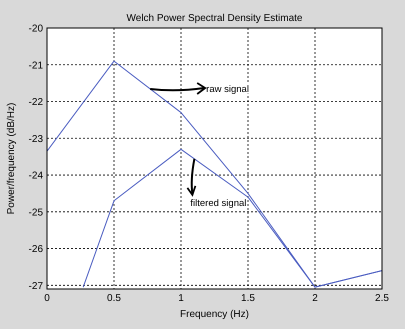  What do you see at coordinates (315, 298) in the screenshot?
I see `x-tick-label: 2` at bounding box center [315, 298].